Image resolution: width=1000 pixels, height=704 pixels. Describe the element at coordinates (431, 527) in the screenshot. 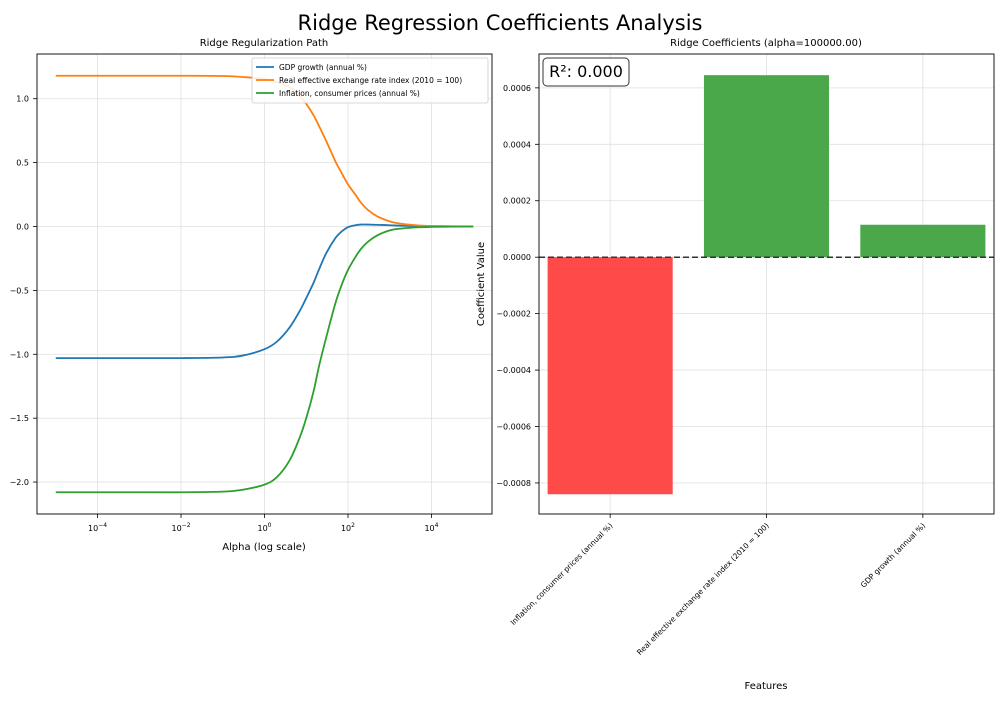

I see `left-x-tick-label: 10⁴` at that location.